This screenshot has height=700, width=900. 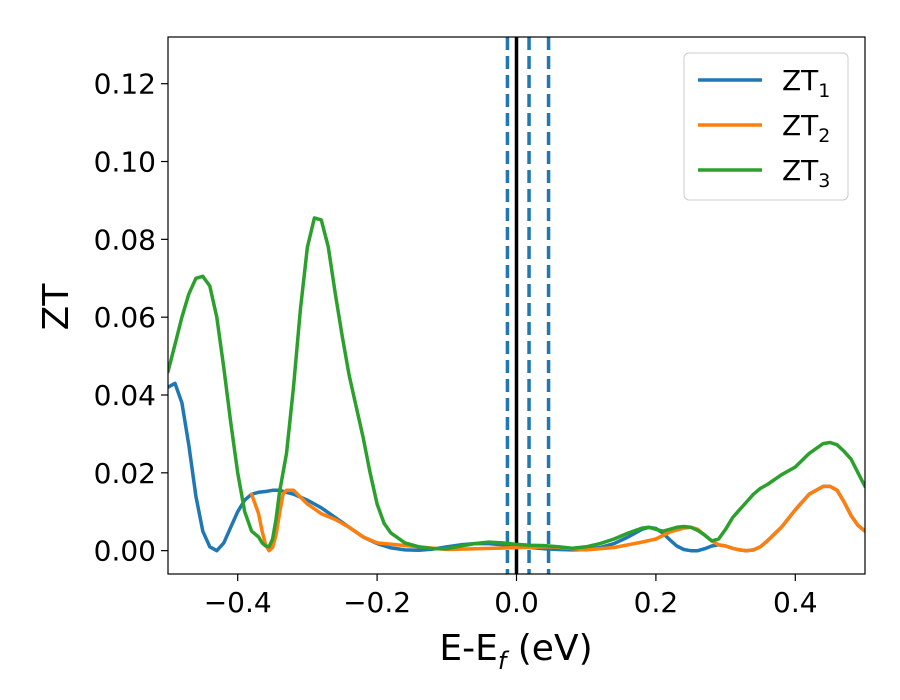 What do you see at coordinates (549, 648) in the screenshot?
I see `x-axis-label-suffix: (eV)` at bounding box center [549, 648].